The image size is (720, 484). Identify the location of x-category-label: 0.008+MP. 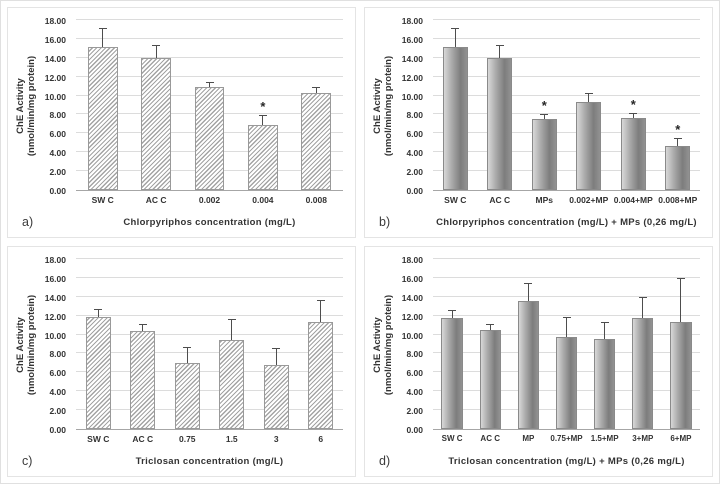
(678, 200).